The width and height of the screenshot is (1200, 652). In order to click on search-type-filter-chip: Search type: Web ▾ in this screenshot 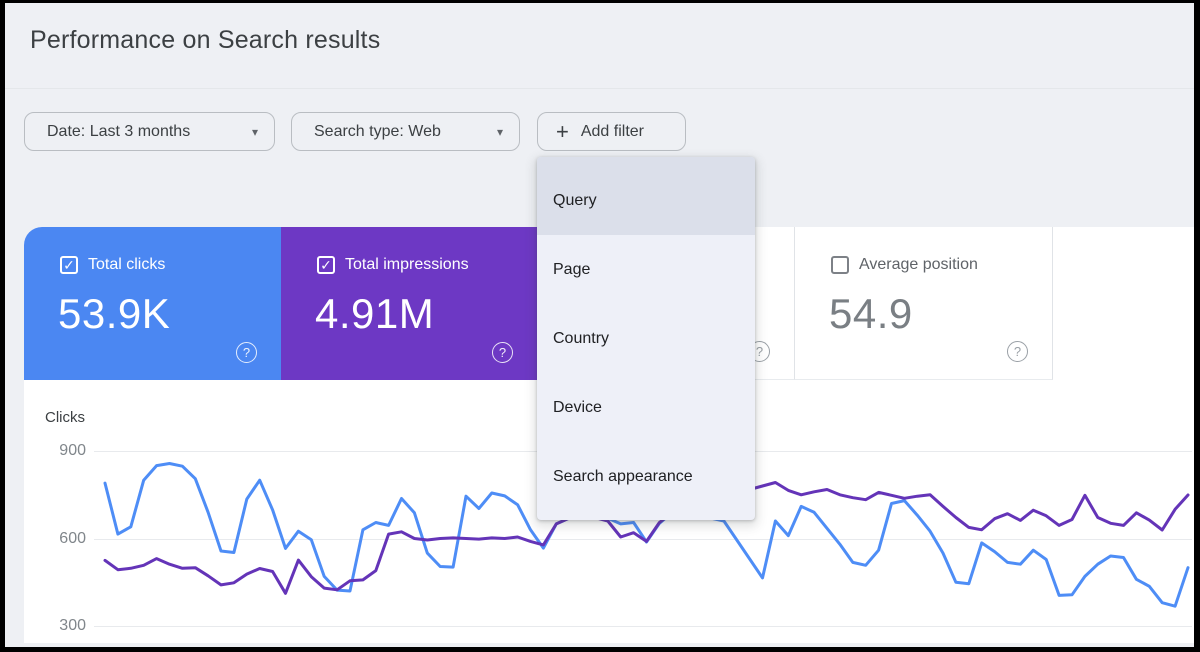, I will do `click(405, 131)`.